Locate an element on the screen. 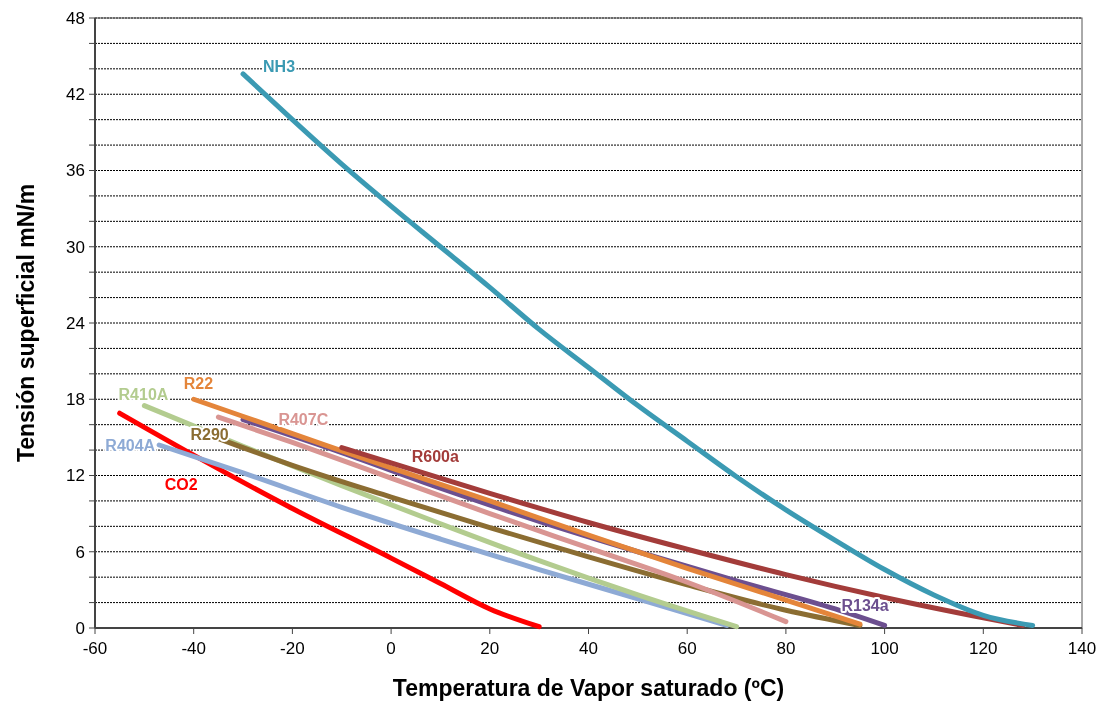 This screenshot has width=1109, height=716. y-tick-label: 42 is located at coordinates (75, 95).